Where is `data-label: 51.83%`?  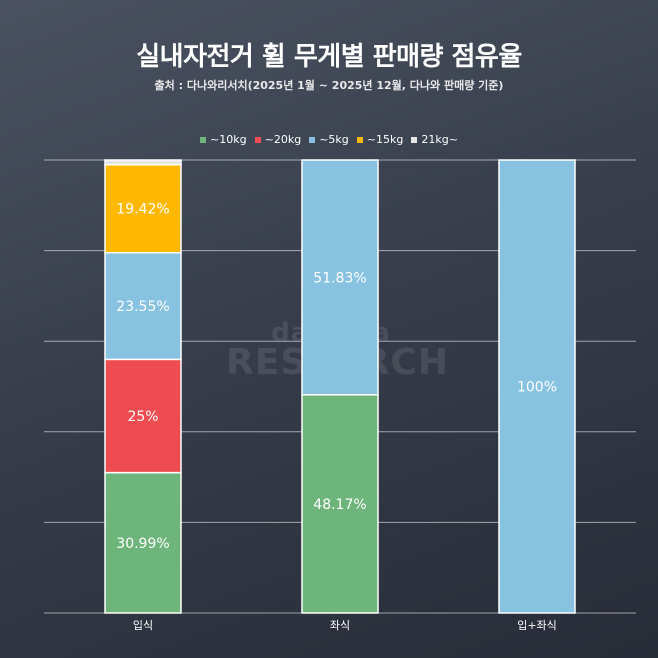
data-label: 51.83% is located at coordinates (339, 278).